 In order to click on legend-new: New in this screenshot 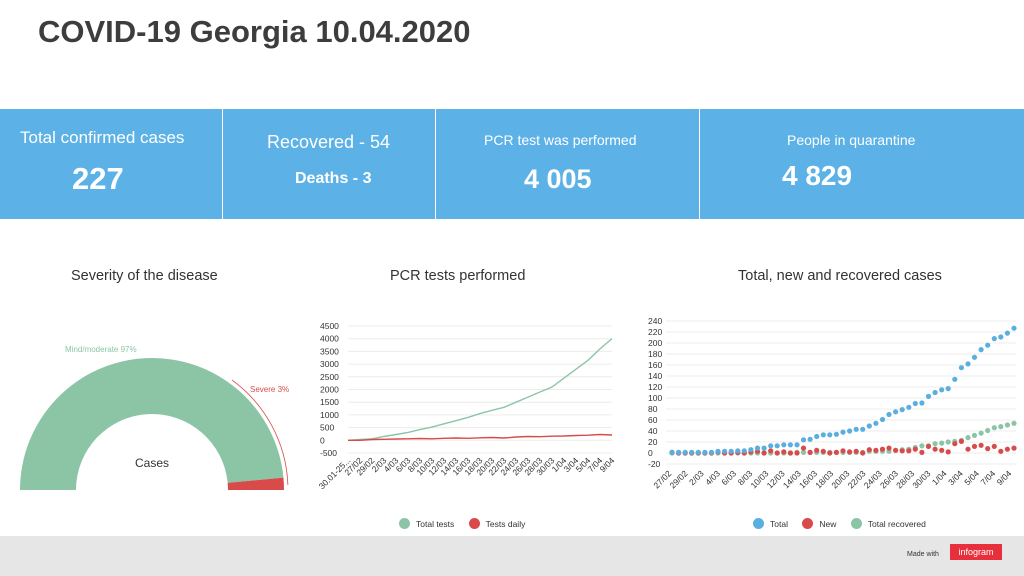, I will do `click(819, 523)`.